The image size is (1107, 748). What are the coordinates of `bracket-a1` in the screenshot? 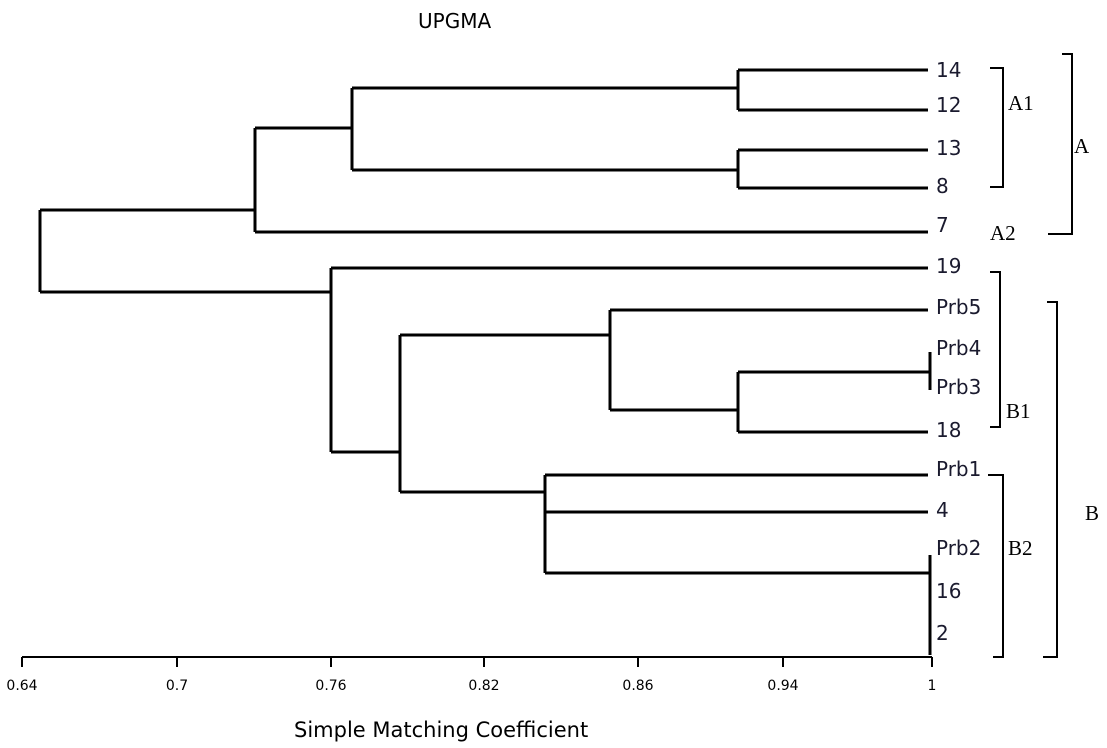 It's located at (997, 127).